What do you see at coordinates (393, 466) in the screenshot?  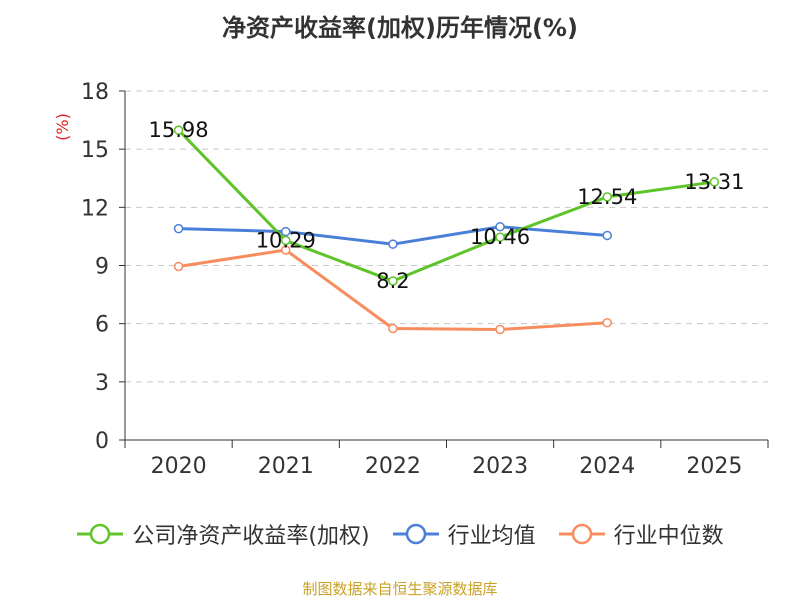 I see `x-tick-label: 2022` at bounding box center [393, 466].